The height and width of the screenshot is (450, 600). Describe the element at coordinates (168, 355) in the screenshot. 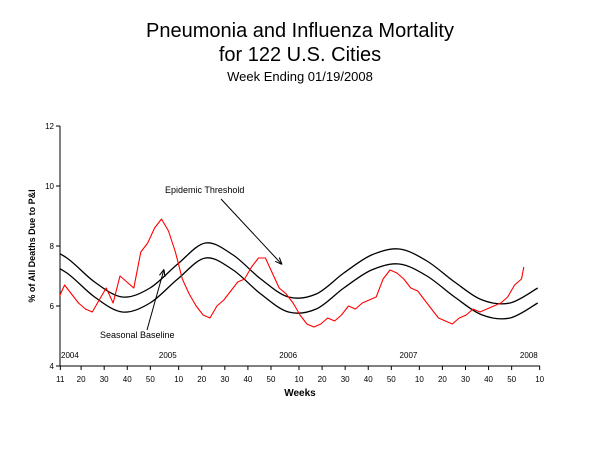

I see `year-label: 2005` at that location.